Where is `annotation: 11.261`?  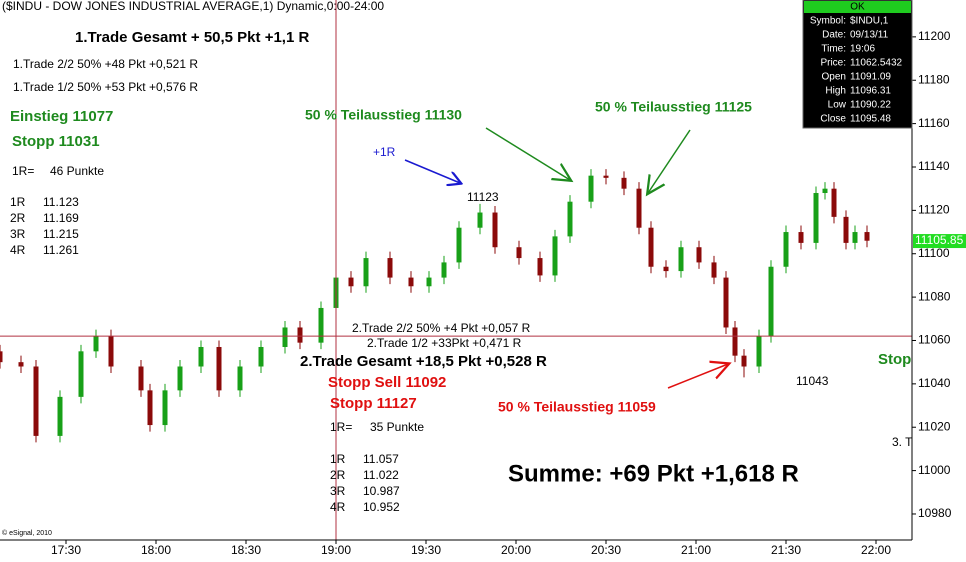 annotation: 11.261 is located at coordinates (61, 250).